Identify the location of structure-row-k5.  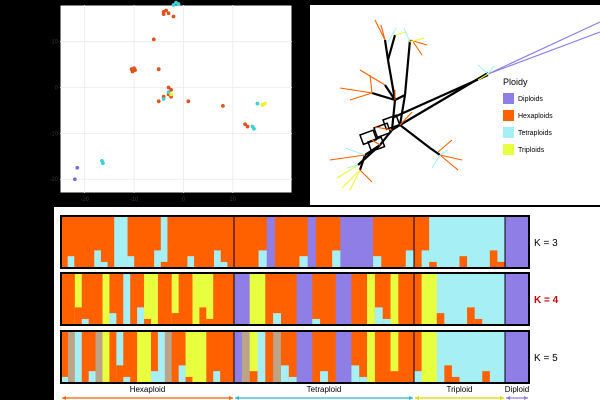
(295, 357).